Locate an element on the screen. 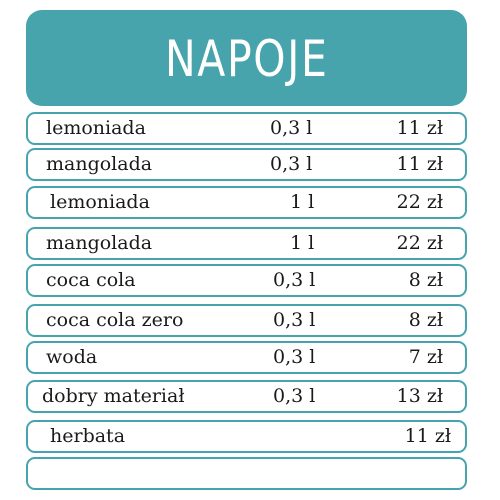 Image resolution: width=500 pixels, height=500 pixels. menu-title: NAPOJE is located at coordinates (246, 59).